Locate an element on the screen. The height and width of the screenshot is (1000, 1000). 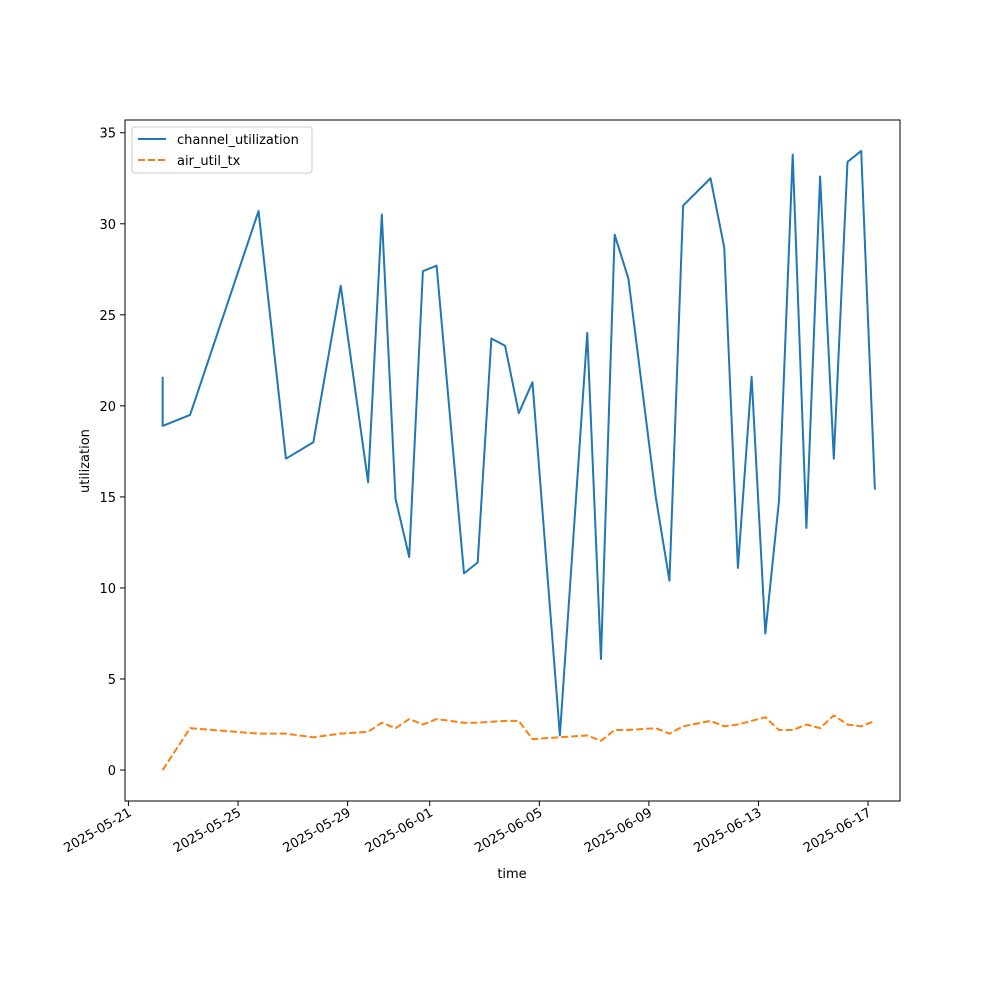
x-axis-label: time is located at coordinates (511, 874).